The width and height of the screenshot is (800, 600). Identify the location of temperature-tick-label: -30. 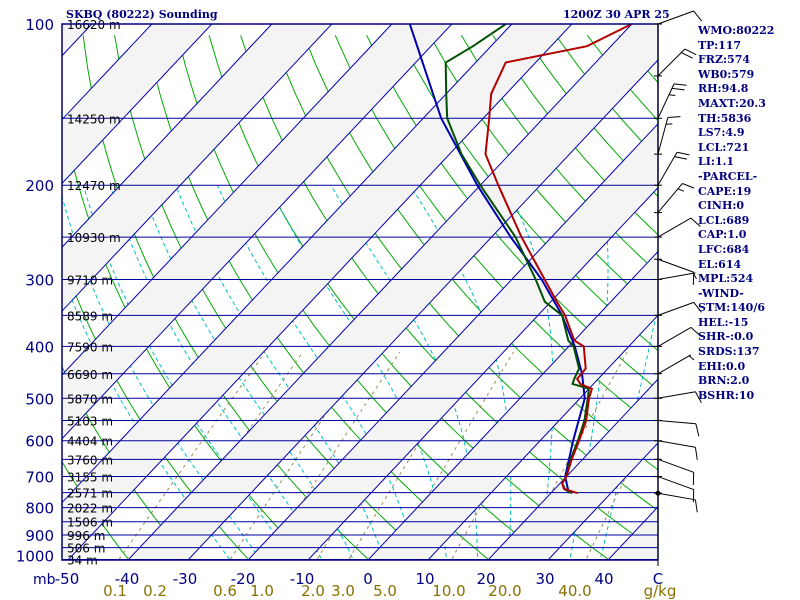
(185, 579).